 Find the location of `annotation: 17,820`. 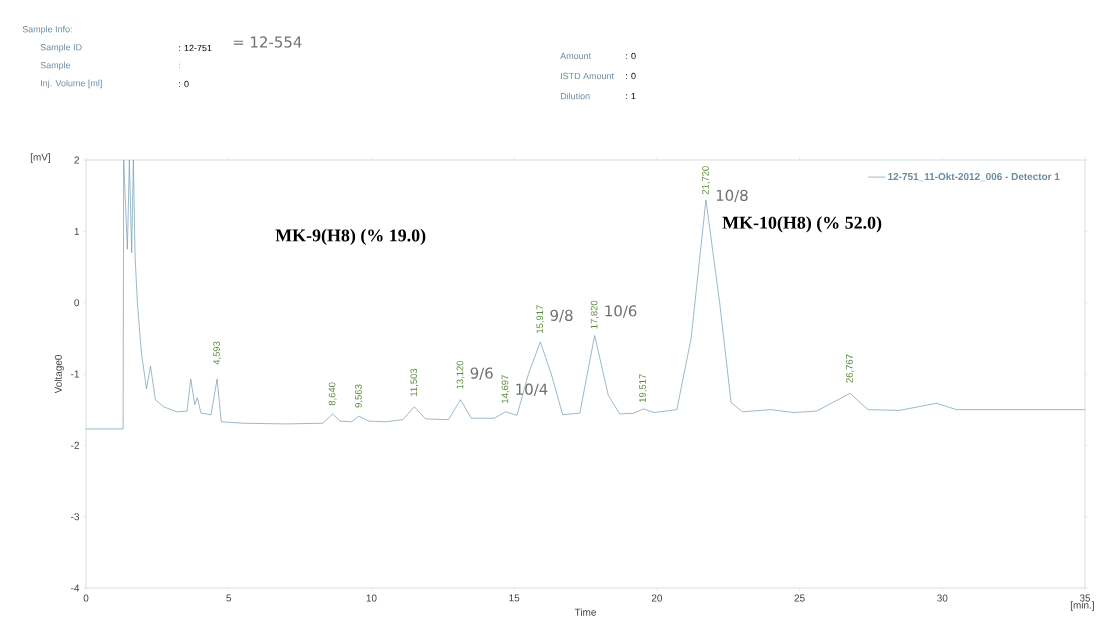

annotation: 17,820 is located at coordinates (594, 314).